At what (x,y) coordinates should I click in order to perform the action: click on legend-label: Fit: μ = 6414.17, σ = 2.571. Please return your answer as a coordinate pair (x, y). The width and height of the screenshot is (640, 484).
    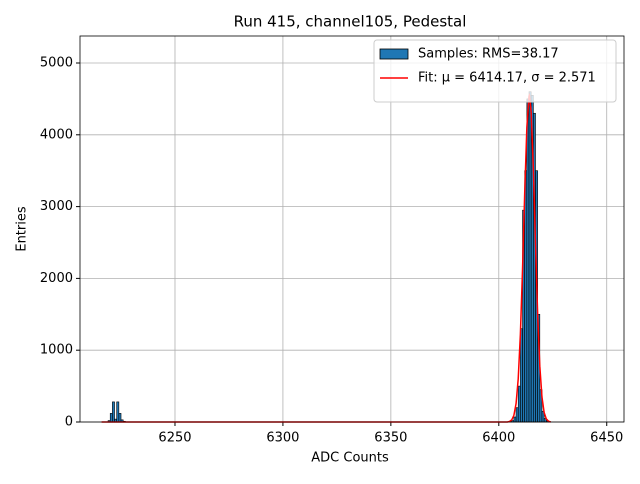
    Looking at the image, I should click on (507, 78).